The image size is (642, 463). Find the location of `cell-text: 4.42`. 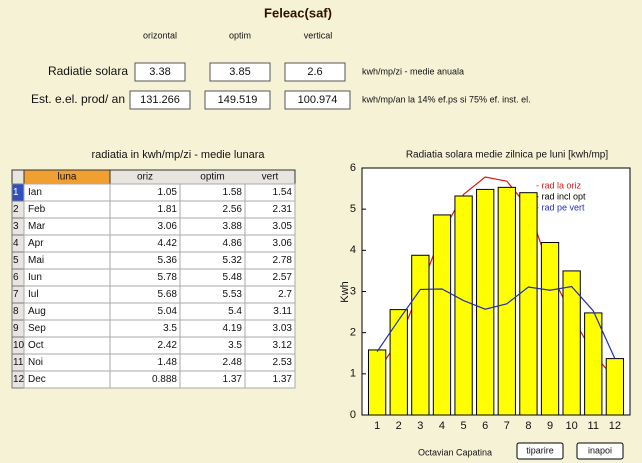

cell-text: 4.42 is located at coordinates (168, 243).